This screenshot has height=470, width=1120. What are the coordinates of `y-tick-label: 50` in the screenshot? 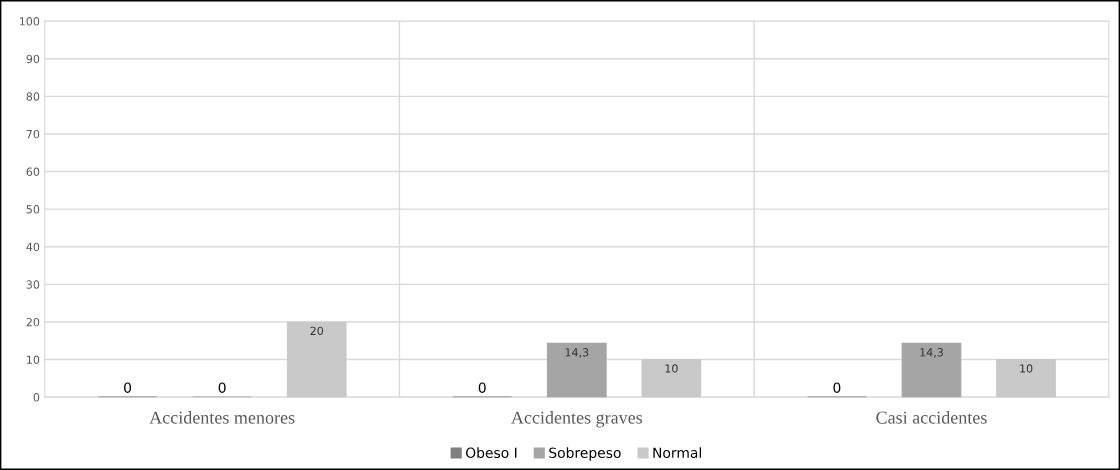 It's located at (33, 209).